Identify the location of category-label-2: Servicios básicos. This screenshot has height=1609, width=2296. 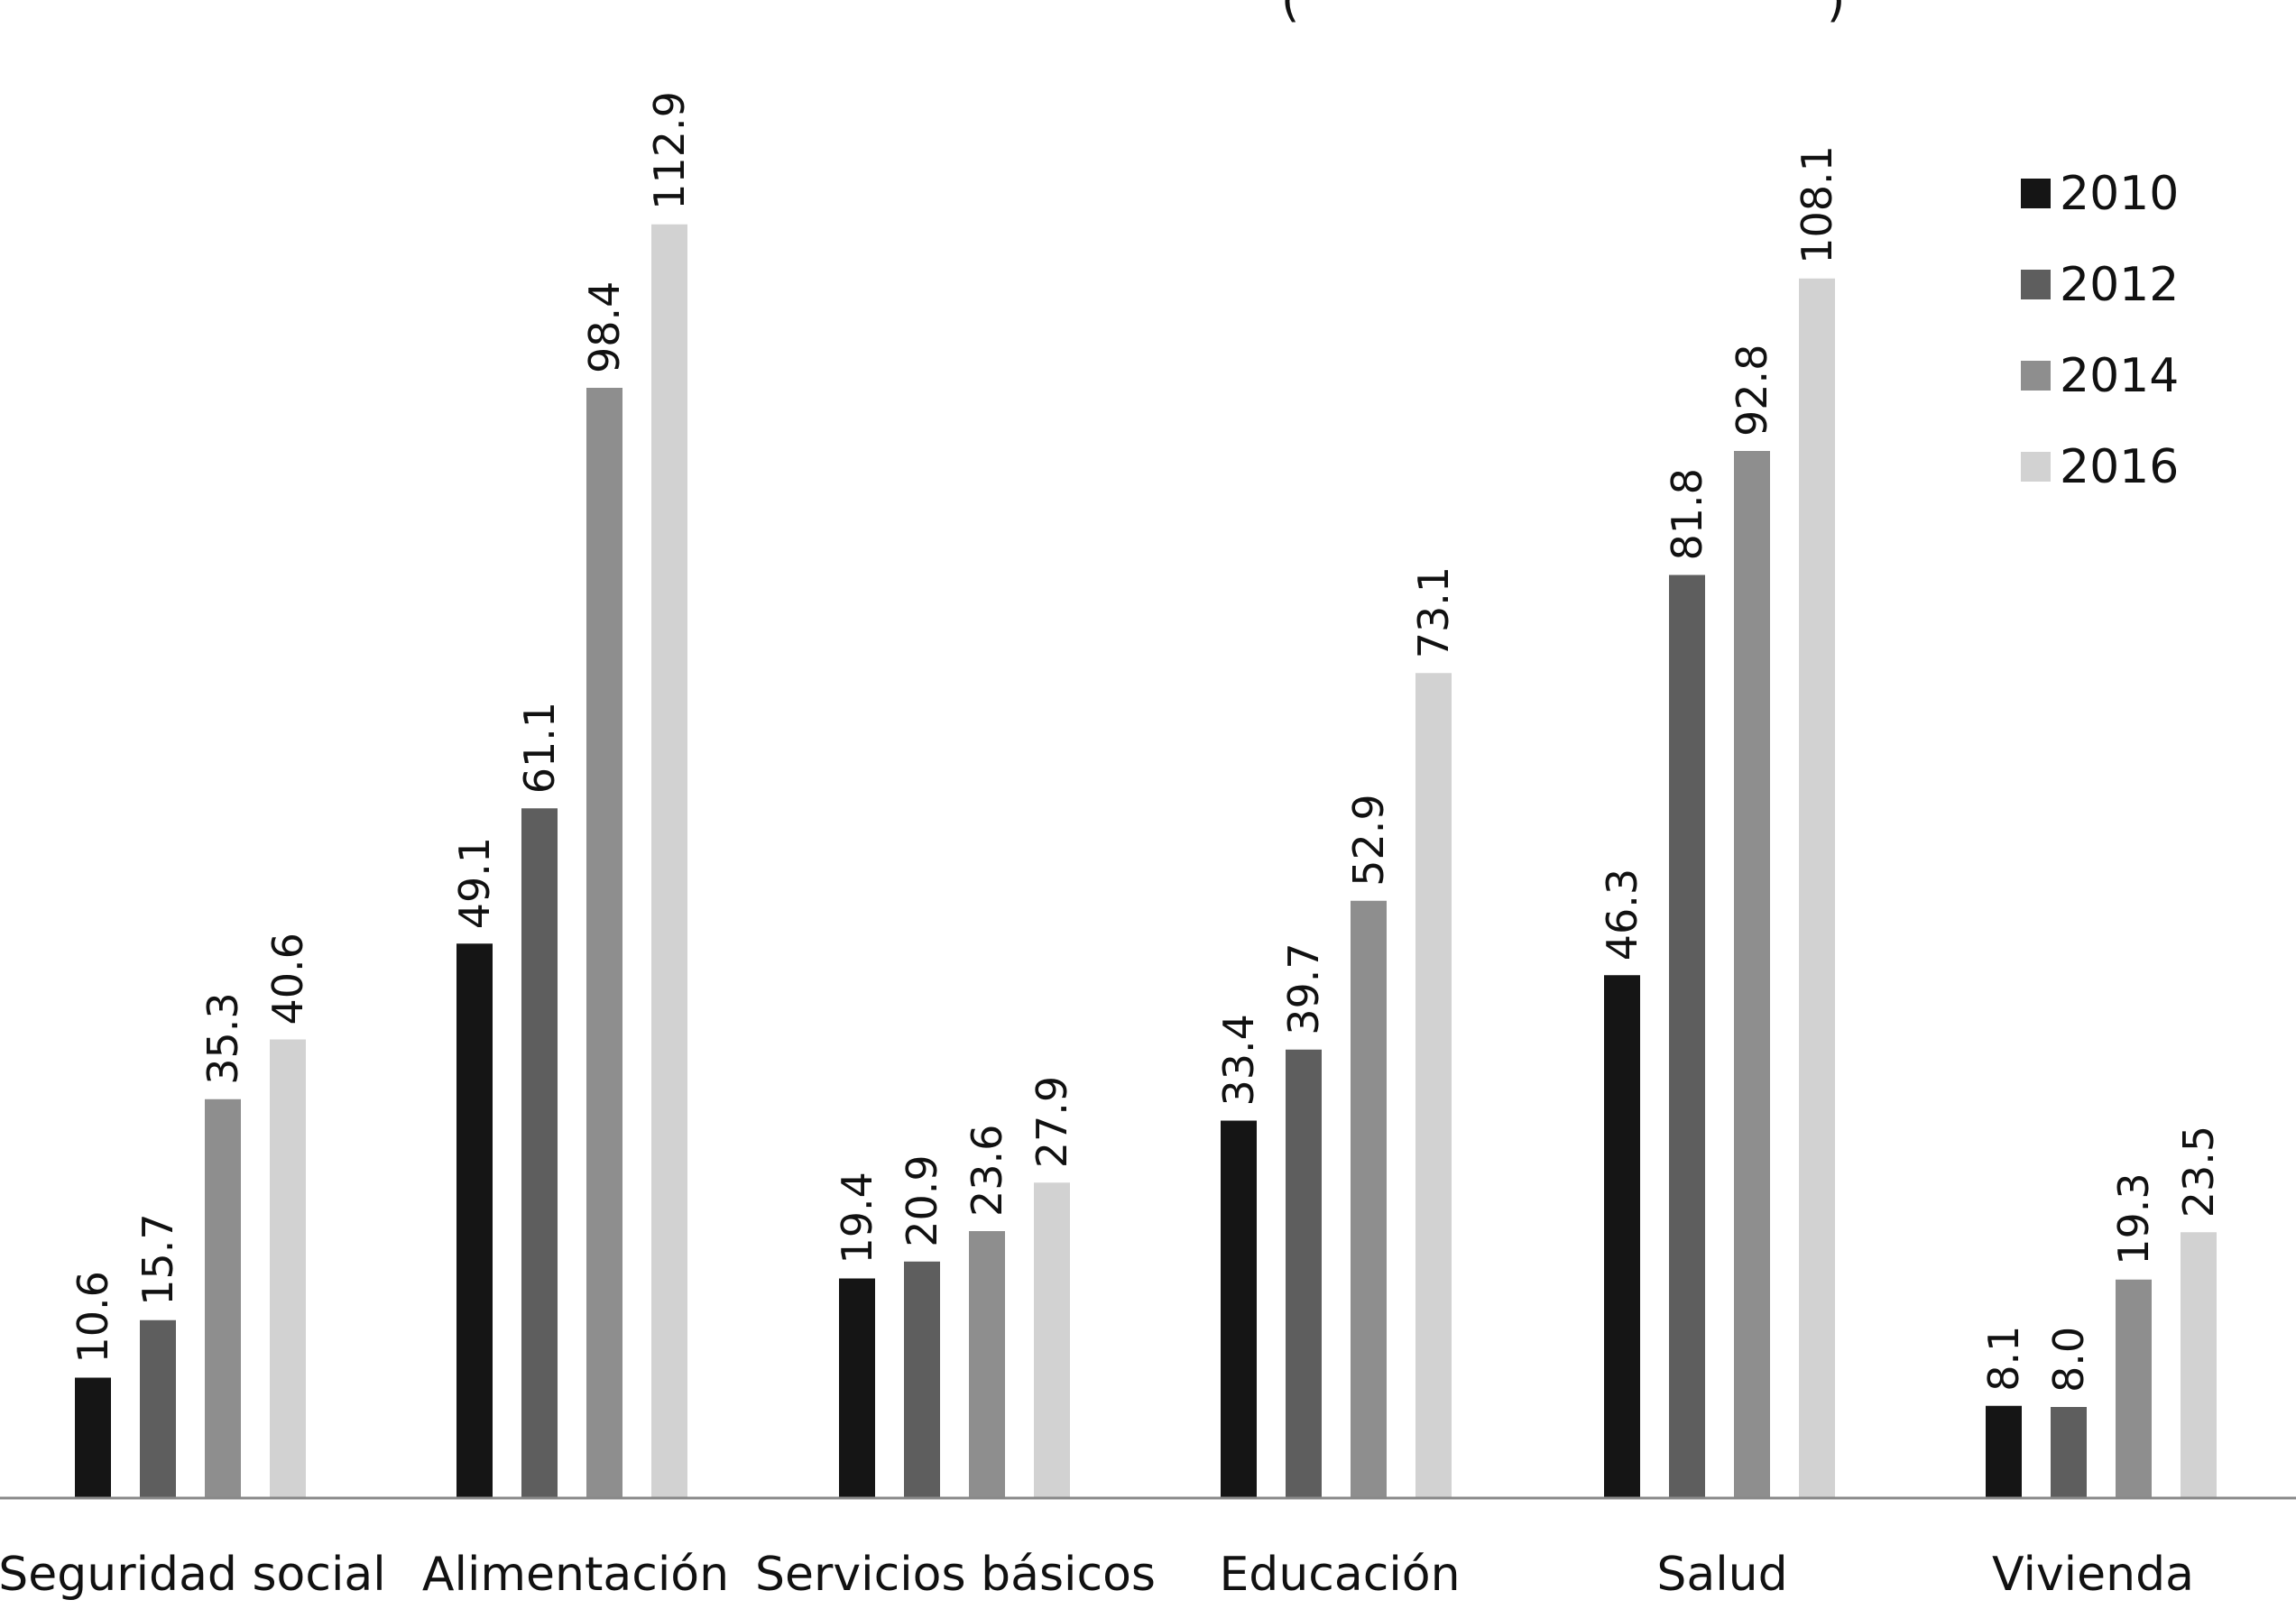
(956, 1575).